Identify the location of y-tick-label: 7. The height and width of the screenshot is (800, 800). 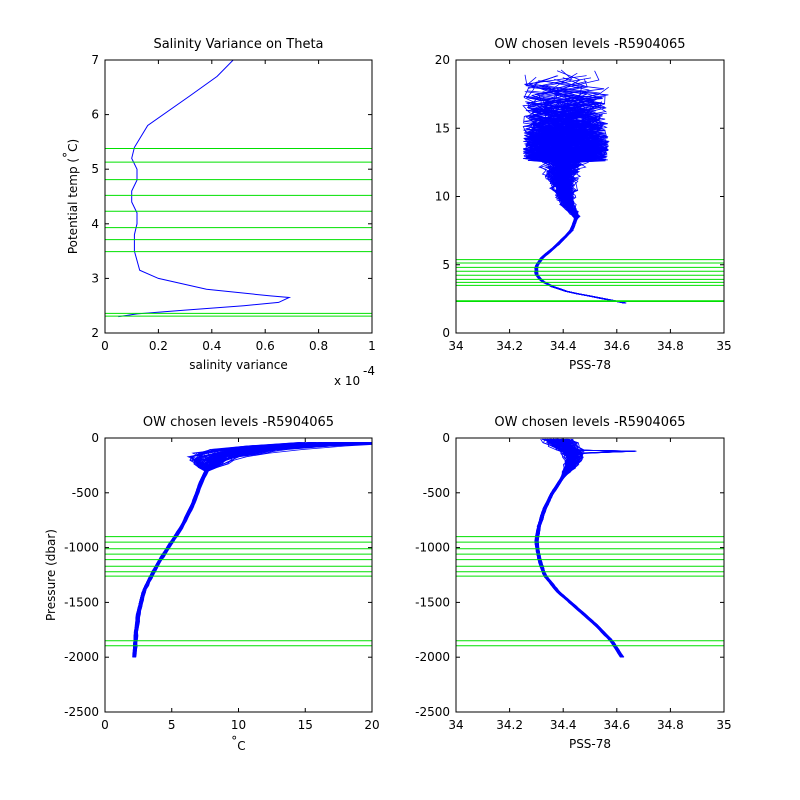
(95, 60).